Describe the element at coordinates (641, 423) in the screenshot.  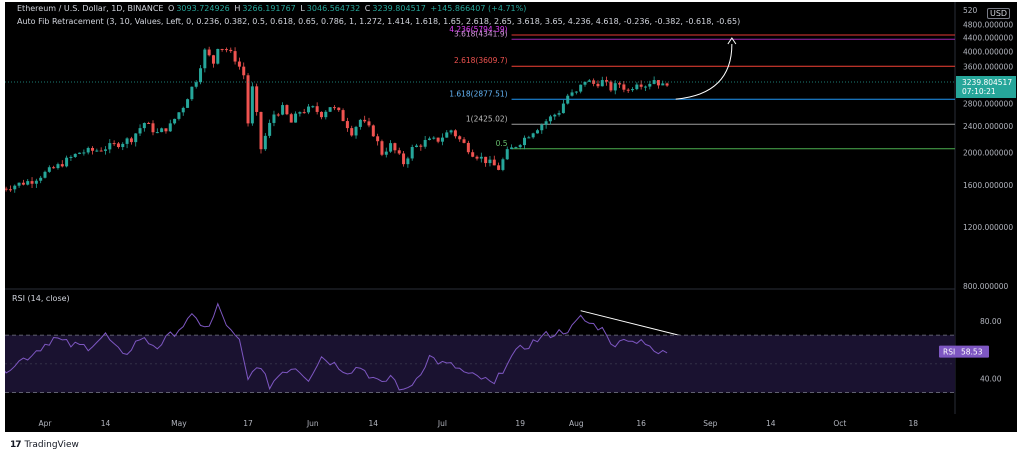
I see `x-tick-label: 16` at that location.